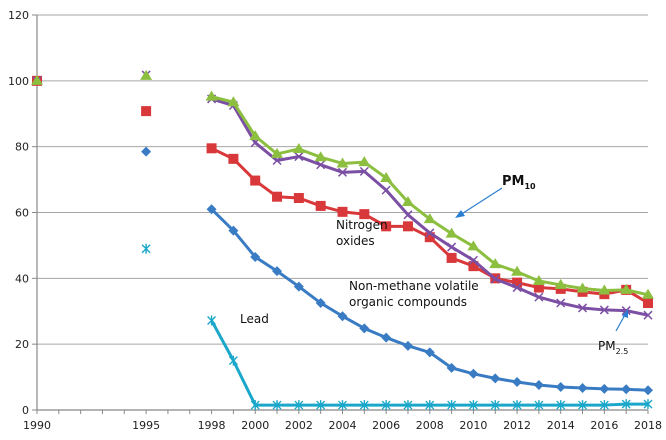  I want to click on x-tick-label: 2004, so click(343, 425).